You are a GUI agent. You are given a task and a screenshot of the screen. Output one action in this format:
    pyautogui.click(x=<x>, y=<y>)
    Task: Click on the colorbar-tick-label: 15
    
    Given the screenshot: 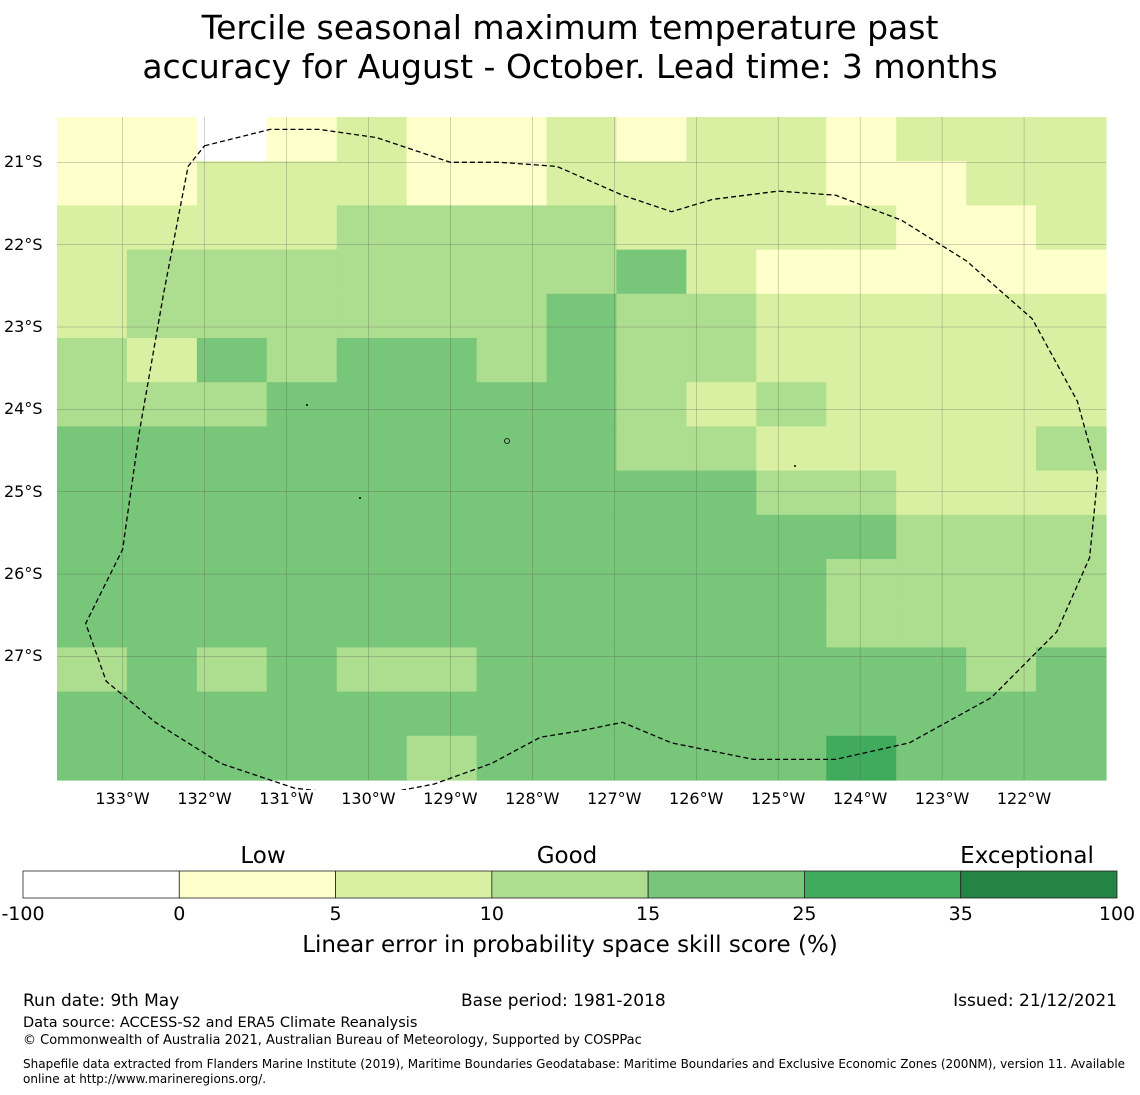 What is the action you would take?
    pyautogui.click(x=648, y=914)
    